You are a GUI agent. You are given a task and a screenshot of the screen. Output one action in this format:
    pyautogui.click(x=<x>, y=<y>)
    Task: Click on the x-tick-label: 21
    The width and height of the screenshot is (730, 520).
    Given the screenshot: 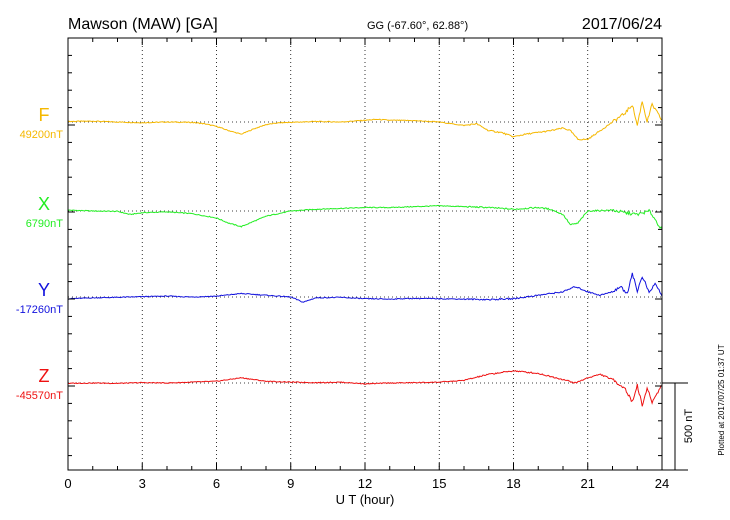 What is the action you would take?
    pyautogui.click(x=588, y=483)
    